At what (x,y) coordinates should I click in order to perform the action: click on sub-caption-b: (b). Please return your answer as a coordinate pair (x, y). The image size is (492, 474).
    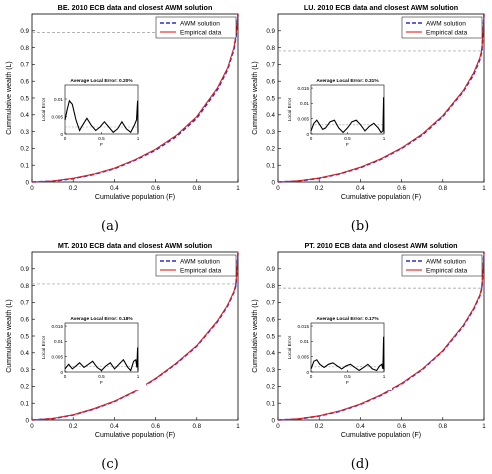
    Looking at the image, I should click on (360, 226).